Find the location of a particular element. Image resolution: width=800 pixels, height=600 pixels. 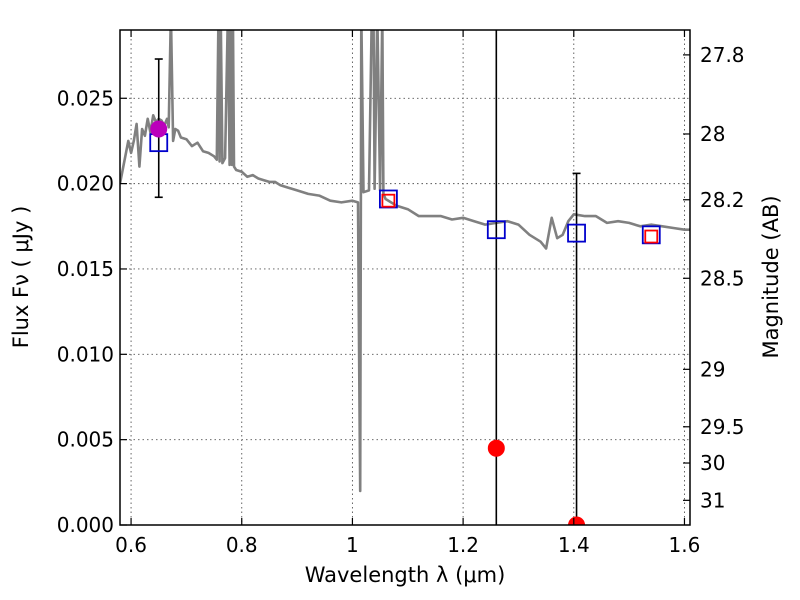

x-tick-label: 1 is located at coordinates (352, 545).